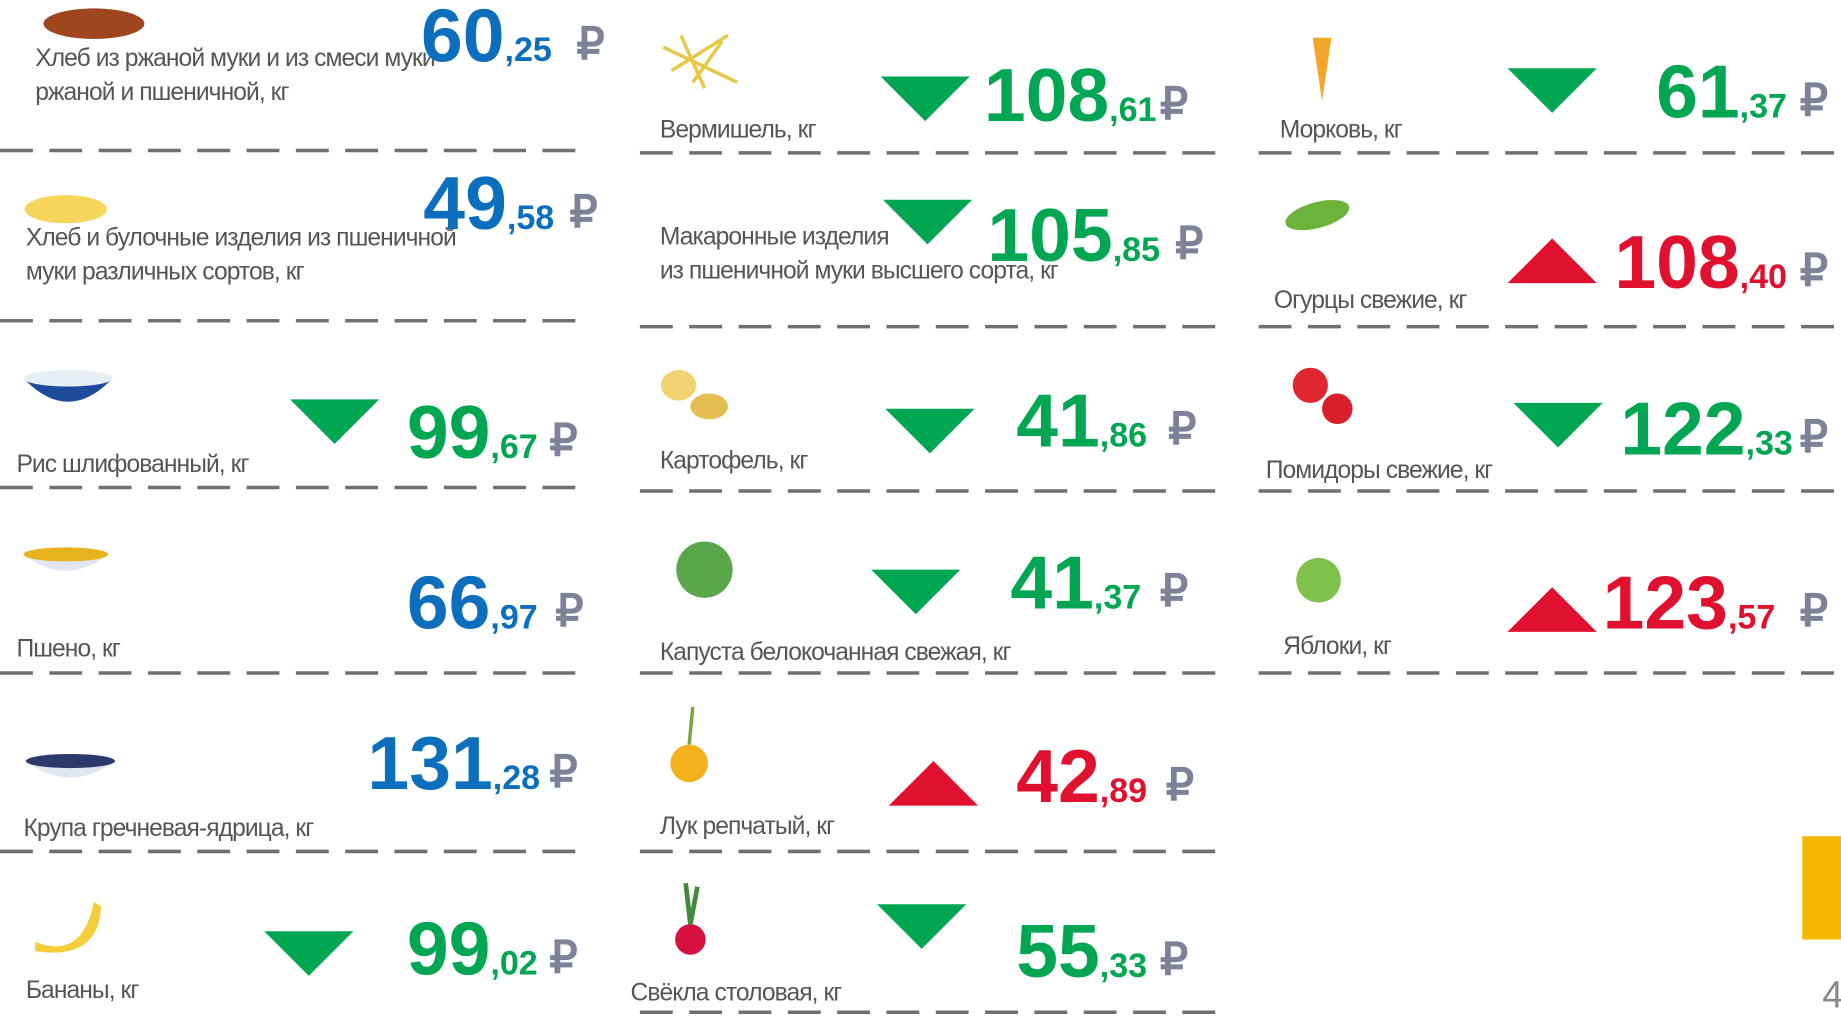 The image size is (1841, 1016). What do you see at coordinates (463, 38) in the screenshot?
I see `price-integer: 60` at bounding box center [463, 38].